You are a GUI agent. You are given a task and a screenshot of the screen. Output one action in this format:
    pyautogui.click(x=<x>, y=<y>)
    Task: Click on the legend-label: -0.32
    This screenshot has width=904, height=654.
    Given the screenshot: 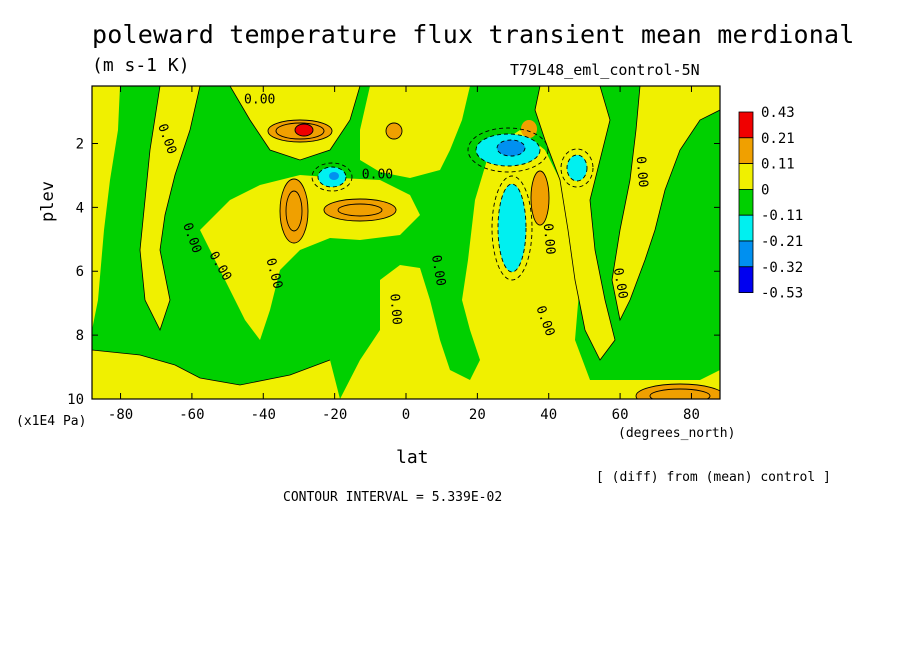 What is the action you would take?
    pyautogui.click(x=782, y=268)
    